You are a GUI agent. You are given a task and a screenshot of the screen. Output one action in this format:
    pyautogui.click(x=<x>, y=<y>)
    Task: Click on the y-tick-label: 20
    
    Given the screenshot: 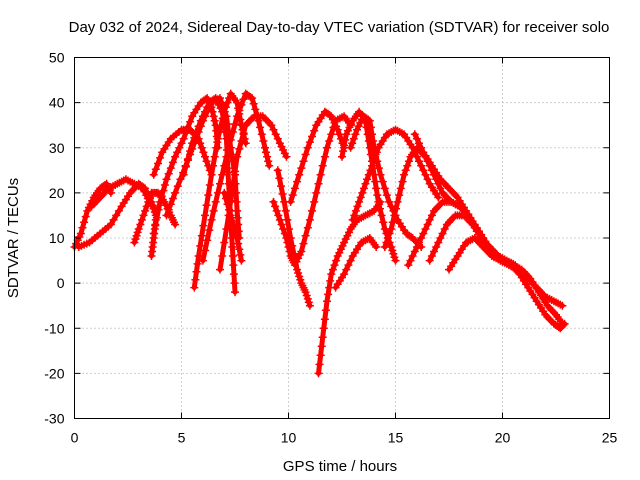 What is the action you would take?
    pyautogui.click(x=57, y=193)
    